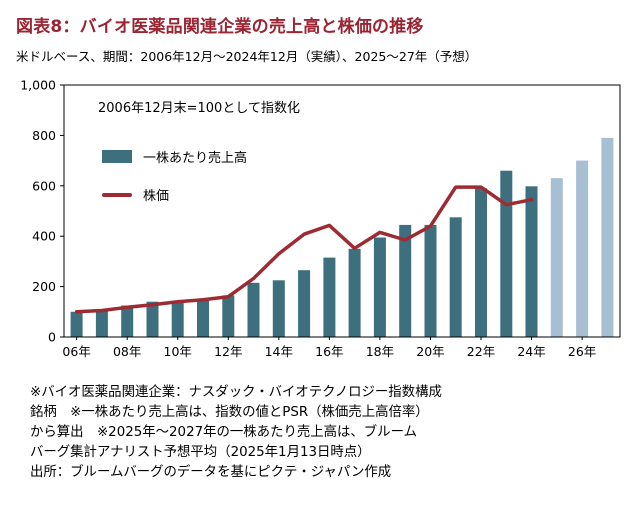 Image resolution: width=641 pixels, height=531 pixels. Describe the element at coordinates (582, 351) in the screenshot. I see `svg-text: 26年` at that location.